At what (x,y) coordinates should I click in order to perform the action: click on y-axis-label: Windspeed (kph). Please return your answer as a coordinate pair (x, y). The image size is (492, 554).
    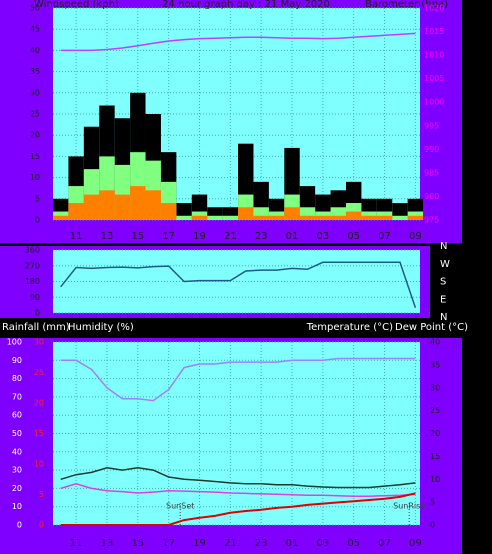
    Looking at the image, I should click on (76, 5).